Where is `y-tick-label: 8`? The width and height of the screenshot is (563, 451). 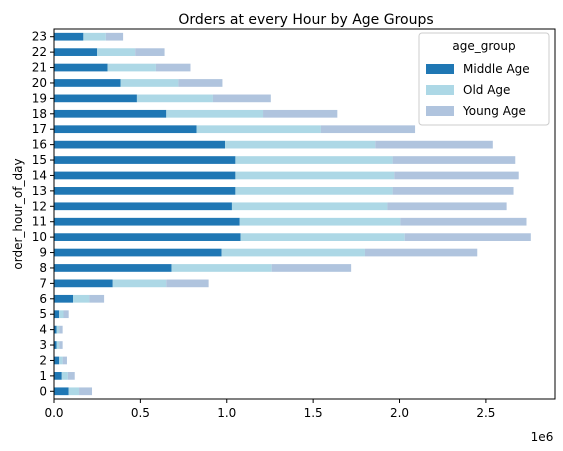 y-tick-label: 8 is located at coordinates (43, 268).